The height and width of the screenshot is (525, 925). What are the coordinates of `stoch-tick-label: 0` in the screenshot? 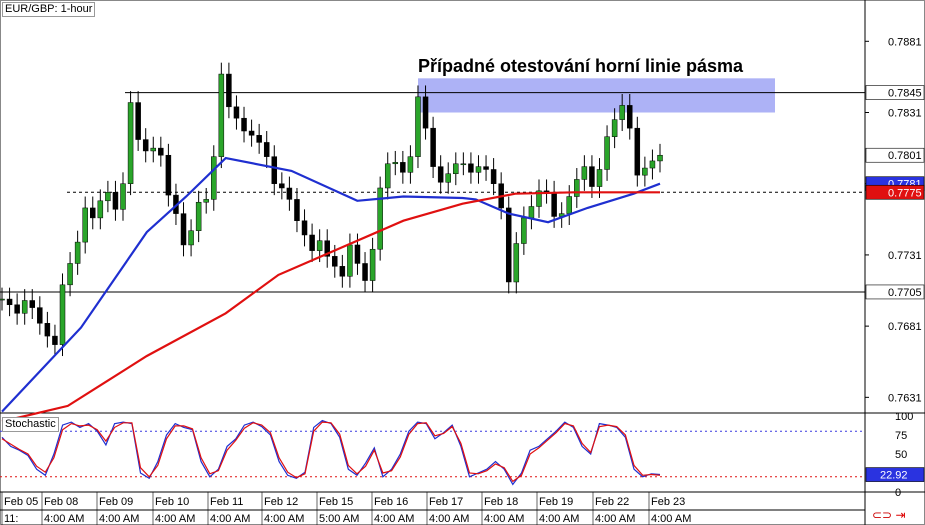 It's located at (898, 493).